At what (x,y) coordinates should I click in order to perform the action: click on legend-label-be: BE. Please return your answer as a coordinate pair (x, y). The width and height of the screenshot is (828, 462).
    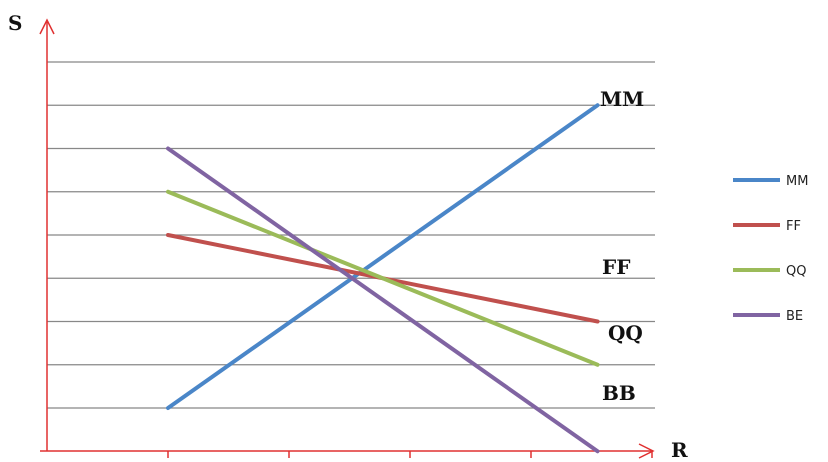
    Looking at the image, I should click on (794, 316).